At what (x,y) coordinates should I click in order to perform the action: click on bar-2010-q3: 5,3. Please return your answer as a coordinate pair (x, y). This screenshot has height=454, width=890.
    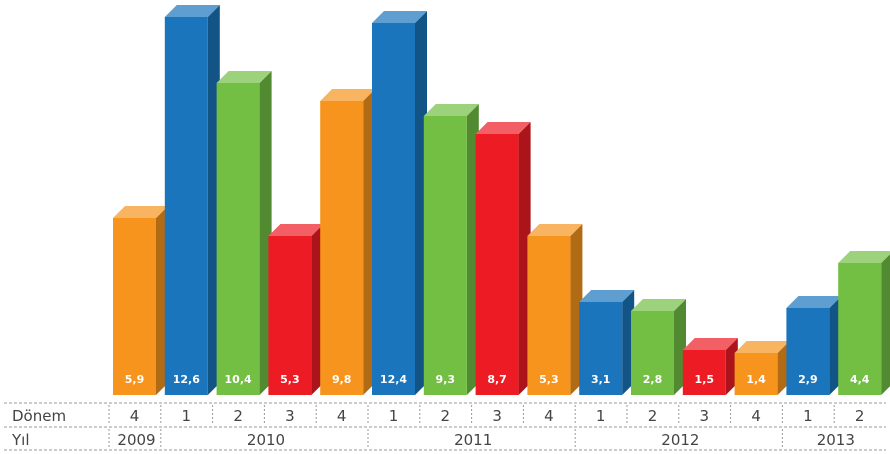
    Looking at the image, I should click on (296, 309).